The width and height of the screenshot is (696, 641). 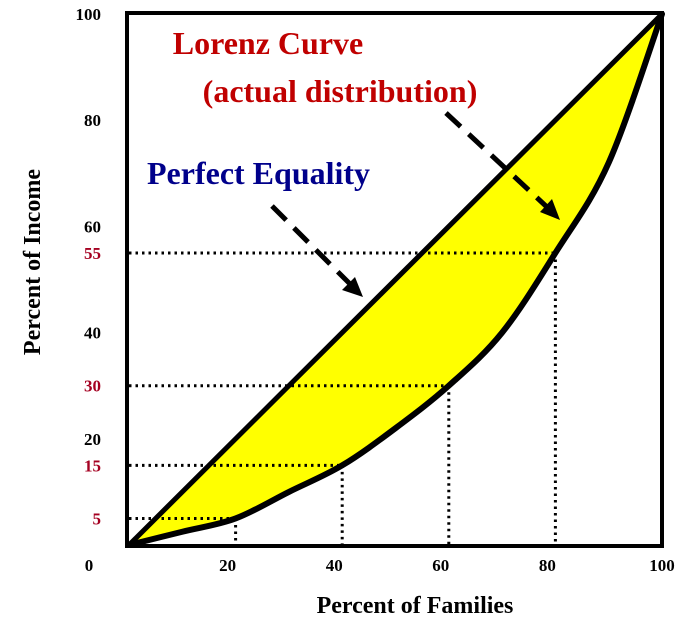 What do you see at coordinates (97, 518) in the screenshot?
I see `y-tick-label: 5` at bounding box center [97, 518].